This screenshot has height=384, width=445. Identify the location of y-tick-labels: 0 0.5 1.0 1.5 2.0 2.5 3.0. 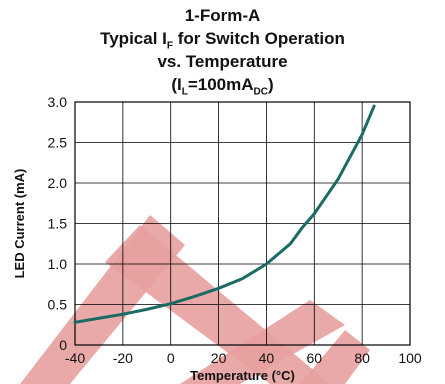
(58, 223).